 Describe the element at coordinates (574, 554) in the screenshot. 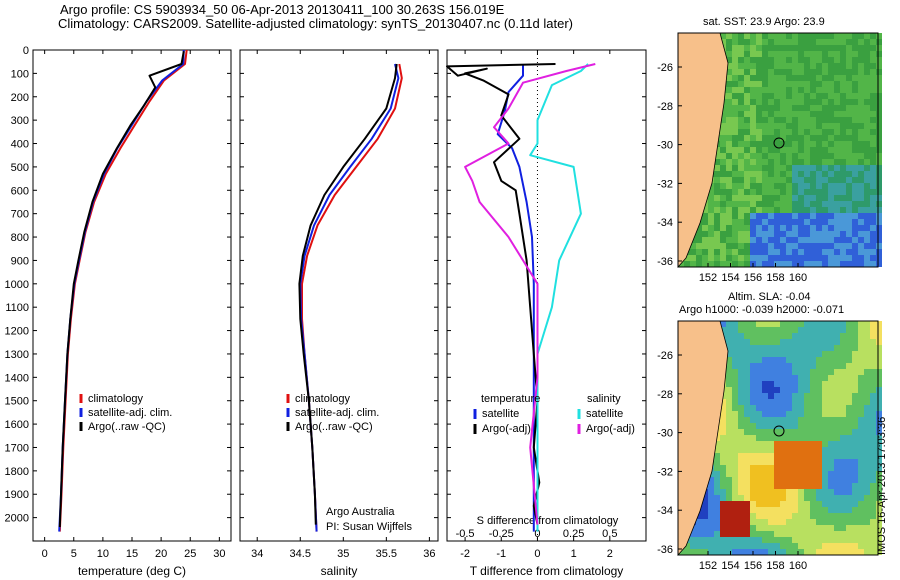

I see `x-tick-label: 1` at that location.